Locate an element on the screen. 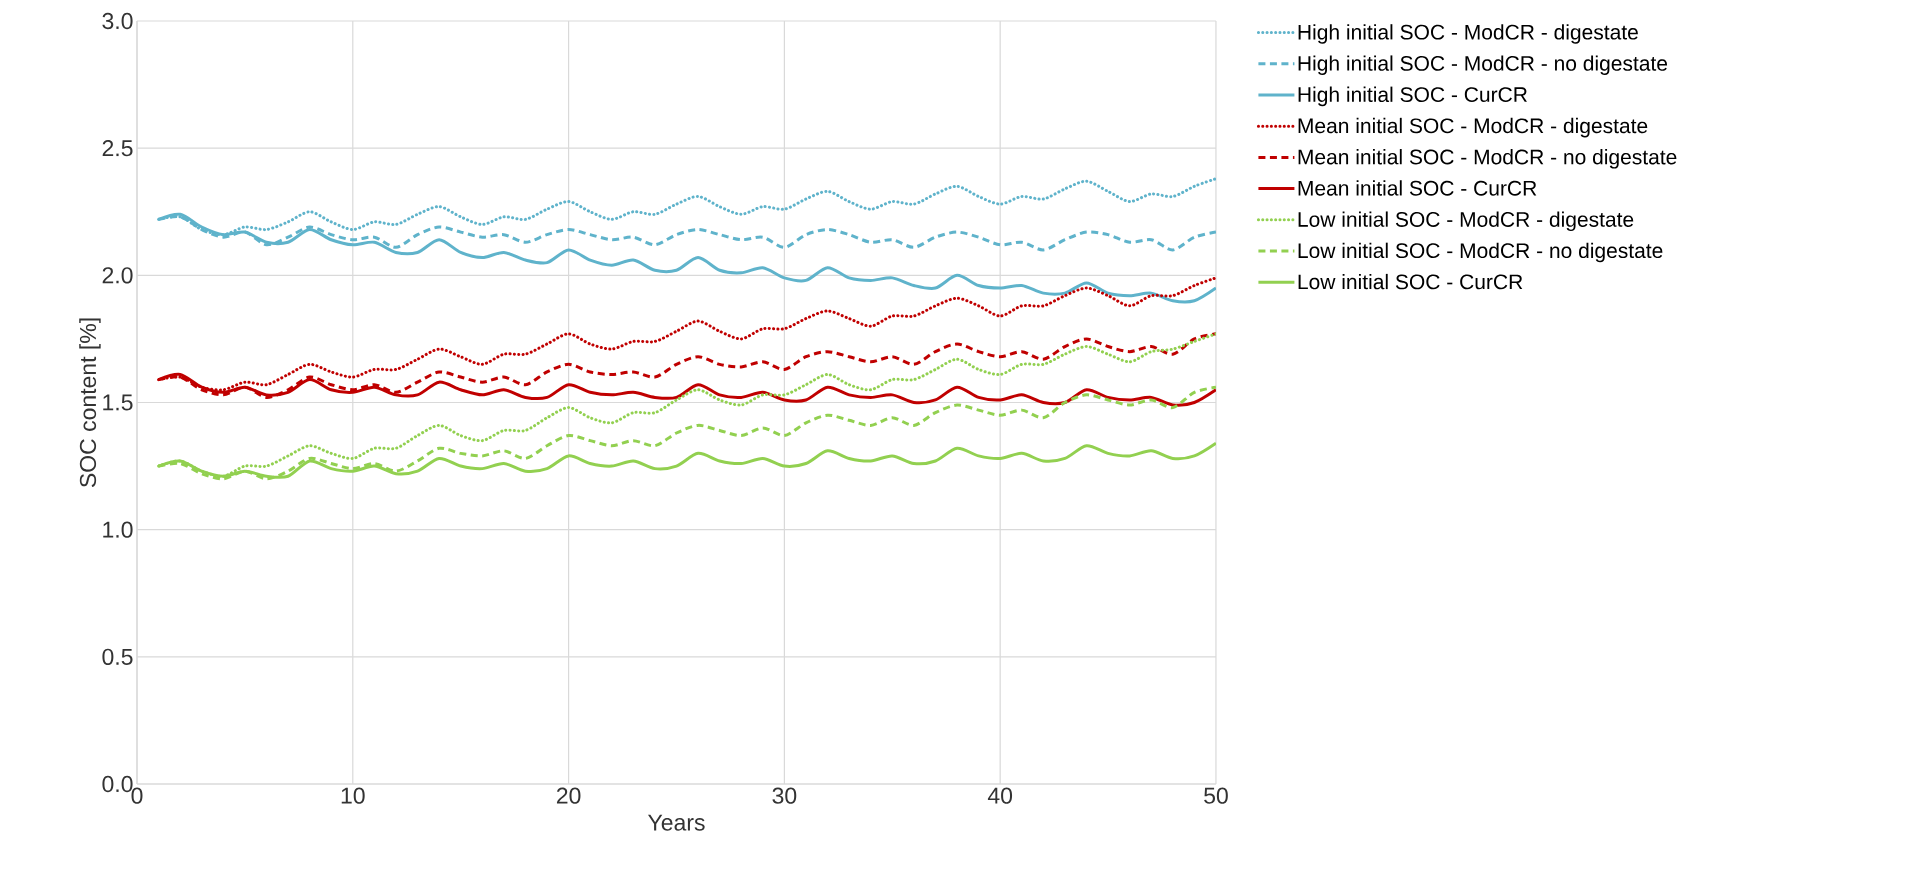 The width and height of the screenshot is (1906, 882). legend-label: Mean initial SOC - ModCR - no digestate is located at coordinates (1487, 159).